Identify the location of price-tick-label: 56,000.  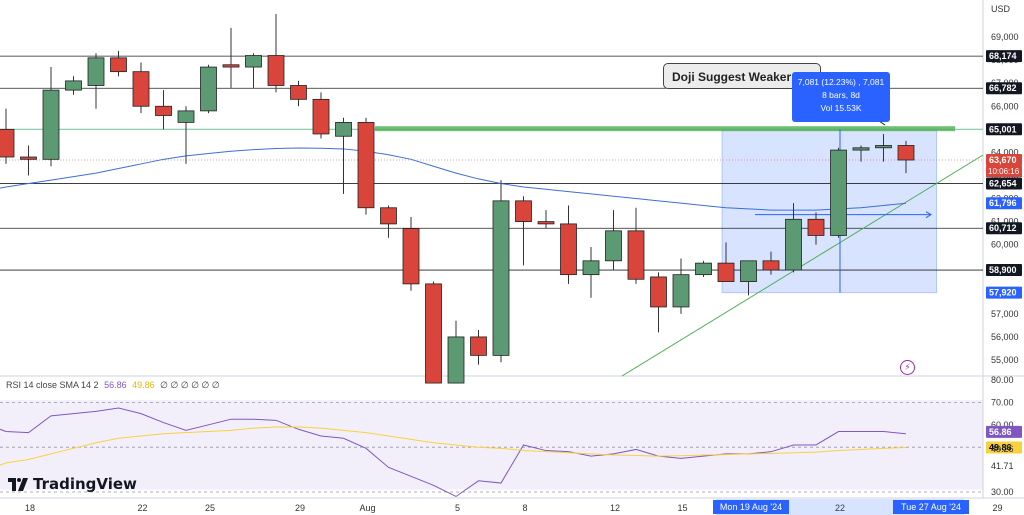
(1005, 337).